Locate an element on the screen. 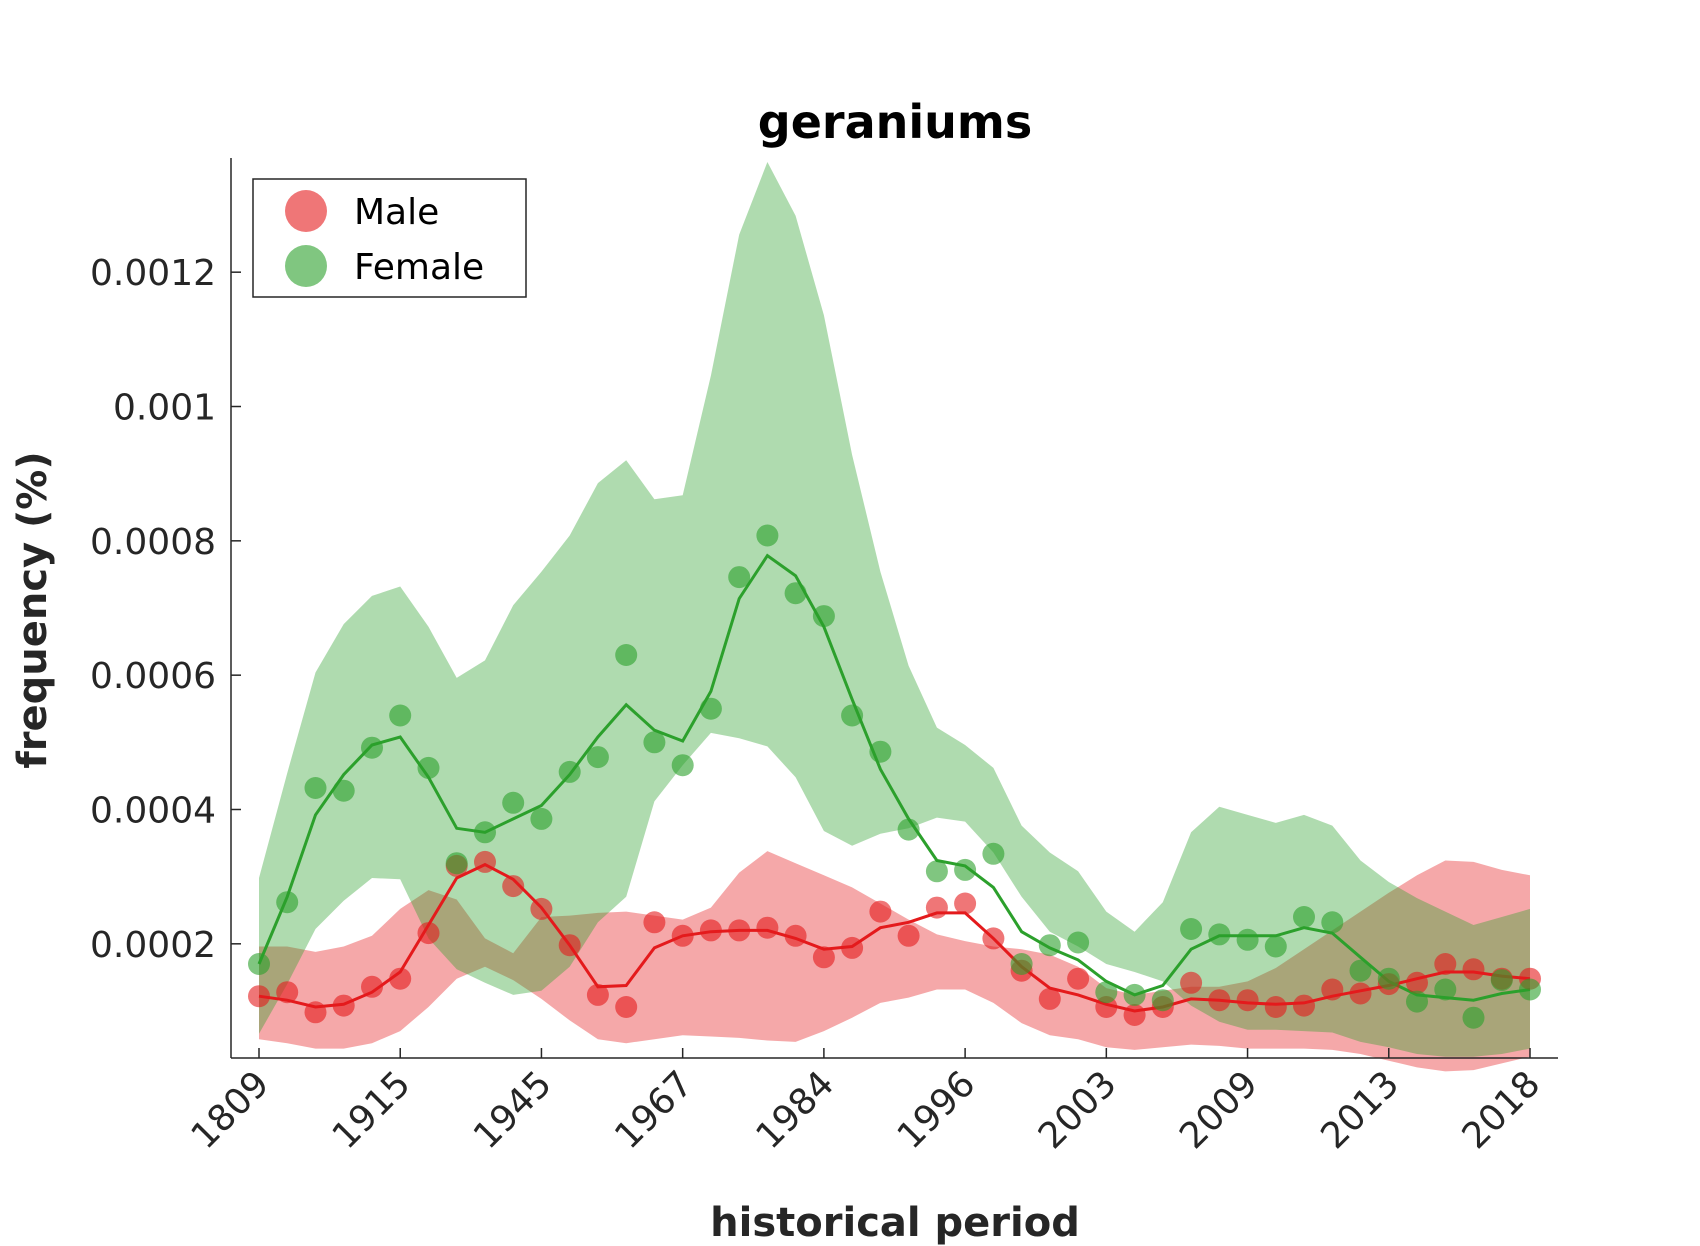  band-male is located at coordinates (894, 961).